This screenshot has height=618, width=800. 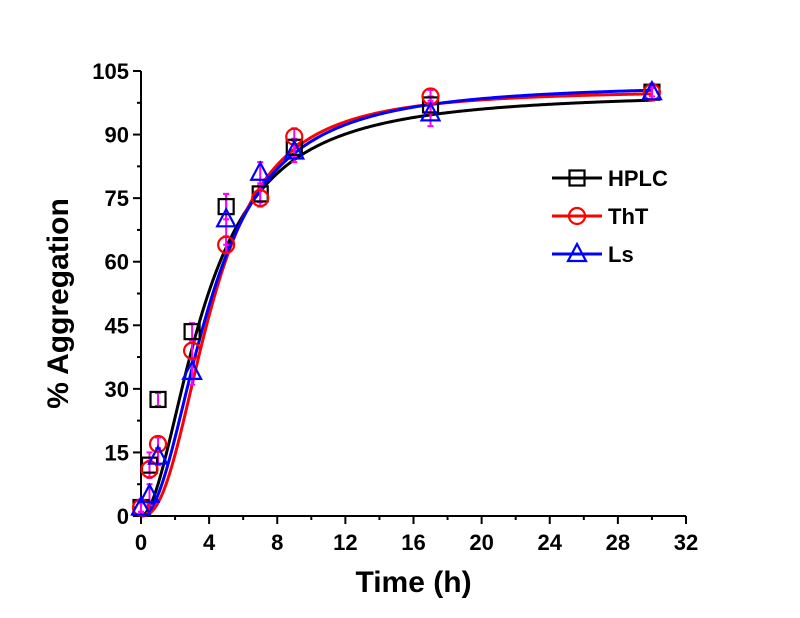 I want to click on y-tick-label: 60, so click(x=117, y=262).